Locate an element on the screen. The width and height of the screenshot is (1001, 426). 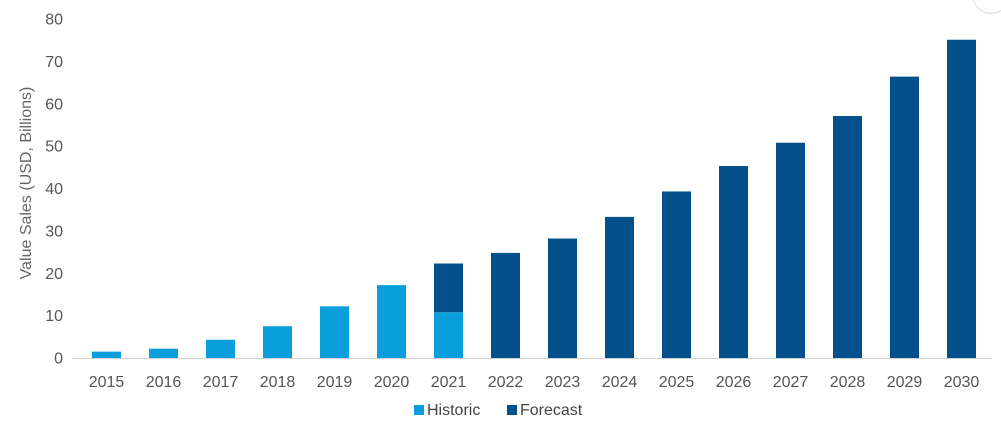
x-tick-label: 2020 is located at coordinates (392, 382).